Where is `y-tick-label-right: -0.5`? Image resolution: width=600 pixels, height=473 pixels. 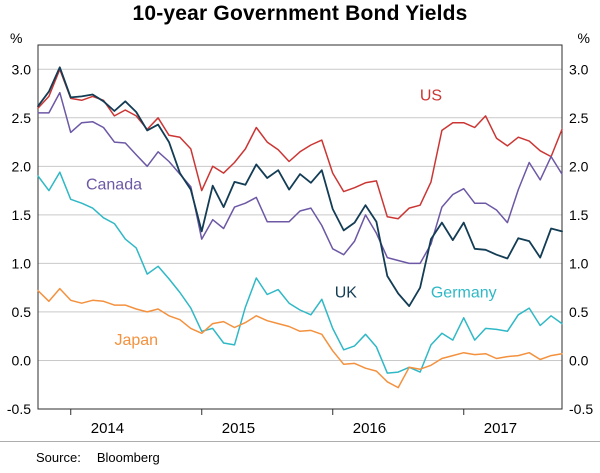
y-tick-label-right: -0.5 is located at coordinates (581, 409).